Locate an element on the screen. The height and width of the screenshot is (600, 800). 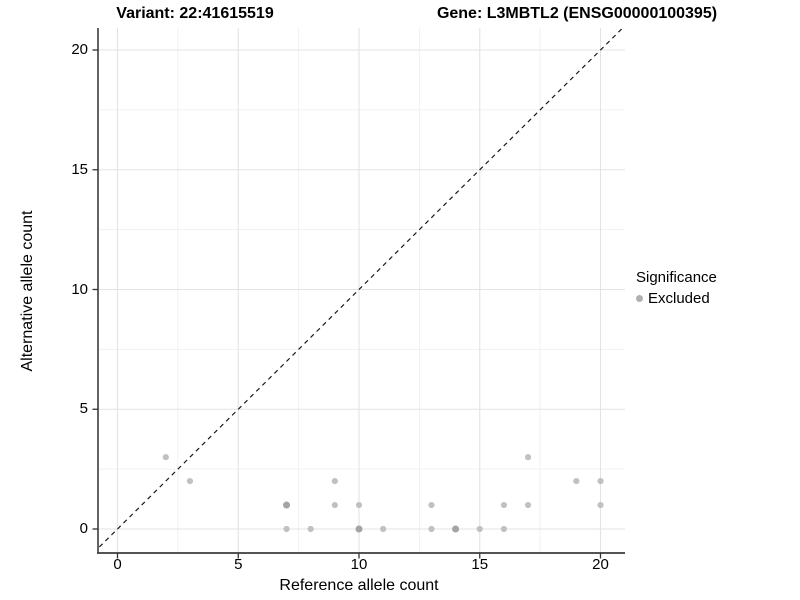
legend-item-label: Excluded is located at coordinates (679, 298).